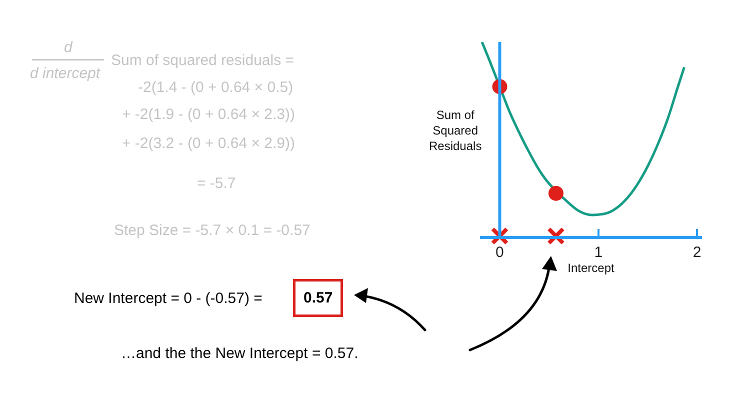 The image size is (740, 395). Describe the element at coordinates (209, 143) in the screenshot. I see `text: + -2(3.2 - (0 + 0.64 × 2.9))` at that location.